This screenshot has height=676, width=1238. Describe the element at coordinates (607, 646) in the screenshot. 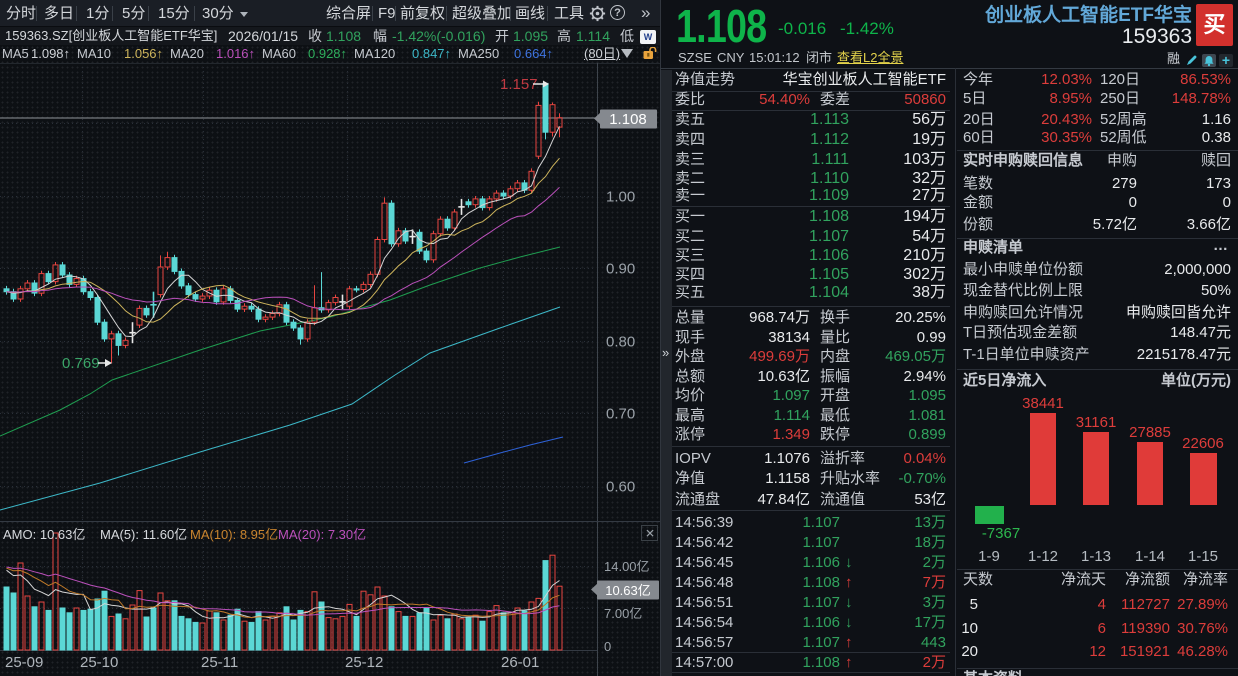

I see `svg-text: 0` at that location.